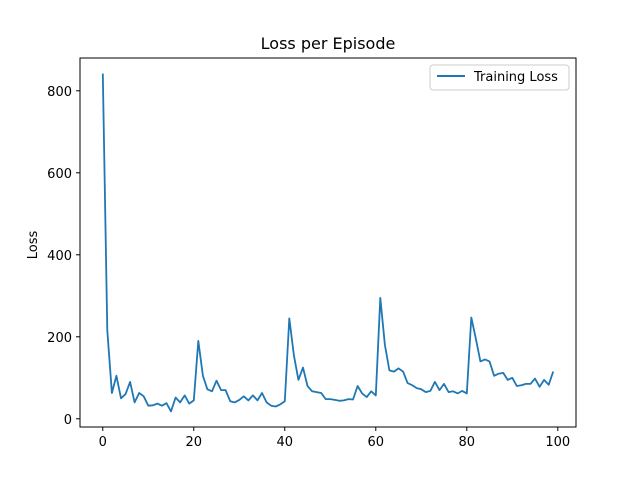 This screenshot has height=480, width=640. I want to click on legend-box, so click(499, 77).